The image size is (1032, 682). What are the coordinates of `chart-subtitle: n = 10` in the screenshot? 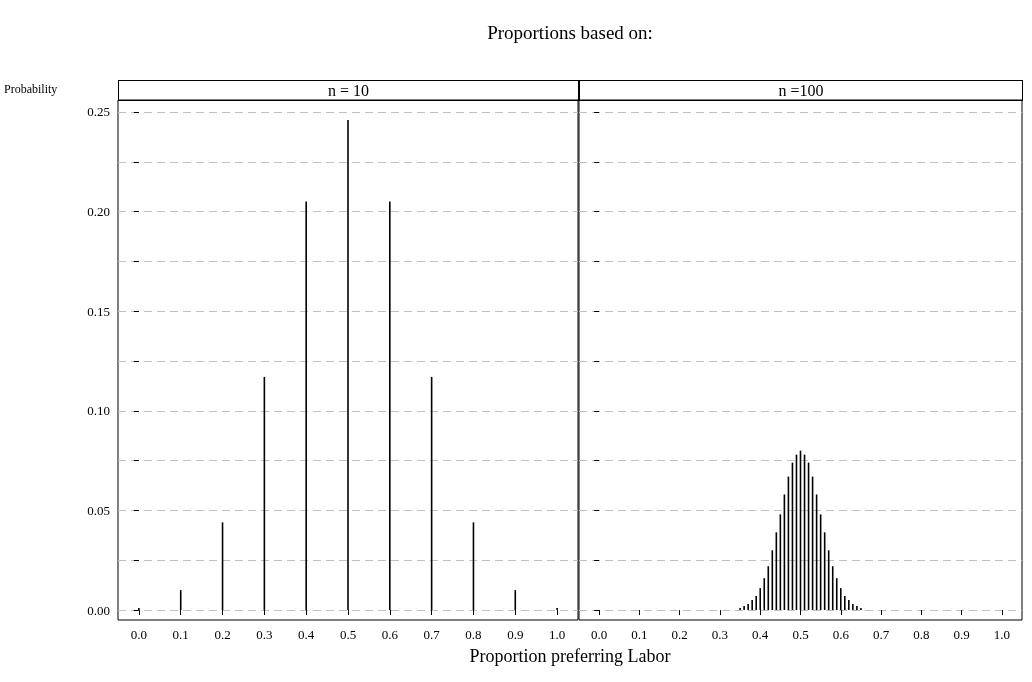 It's located at (348, 90).